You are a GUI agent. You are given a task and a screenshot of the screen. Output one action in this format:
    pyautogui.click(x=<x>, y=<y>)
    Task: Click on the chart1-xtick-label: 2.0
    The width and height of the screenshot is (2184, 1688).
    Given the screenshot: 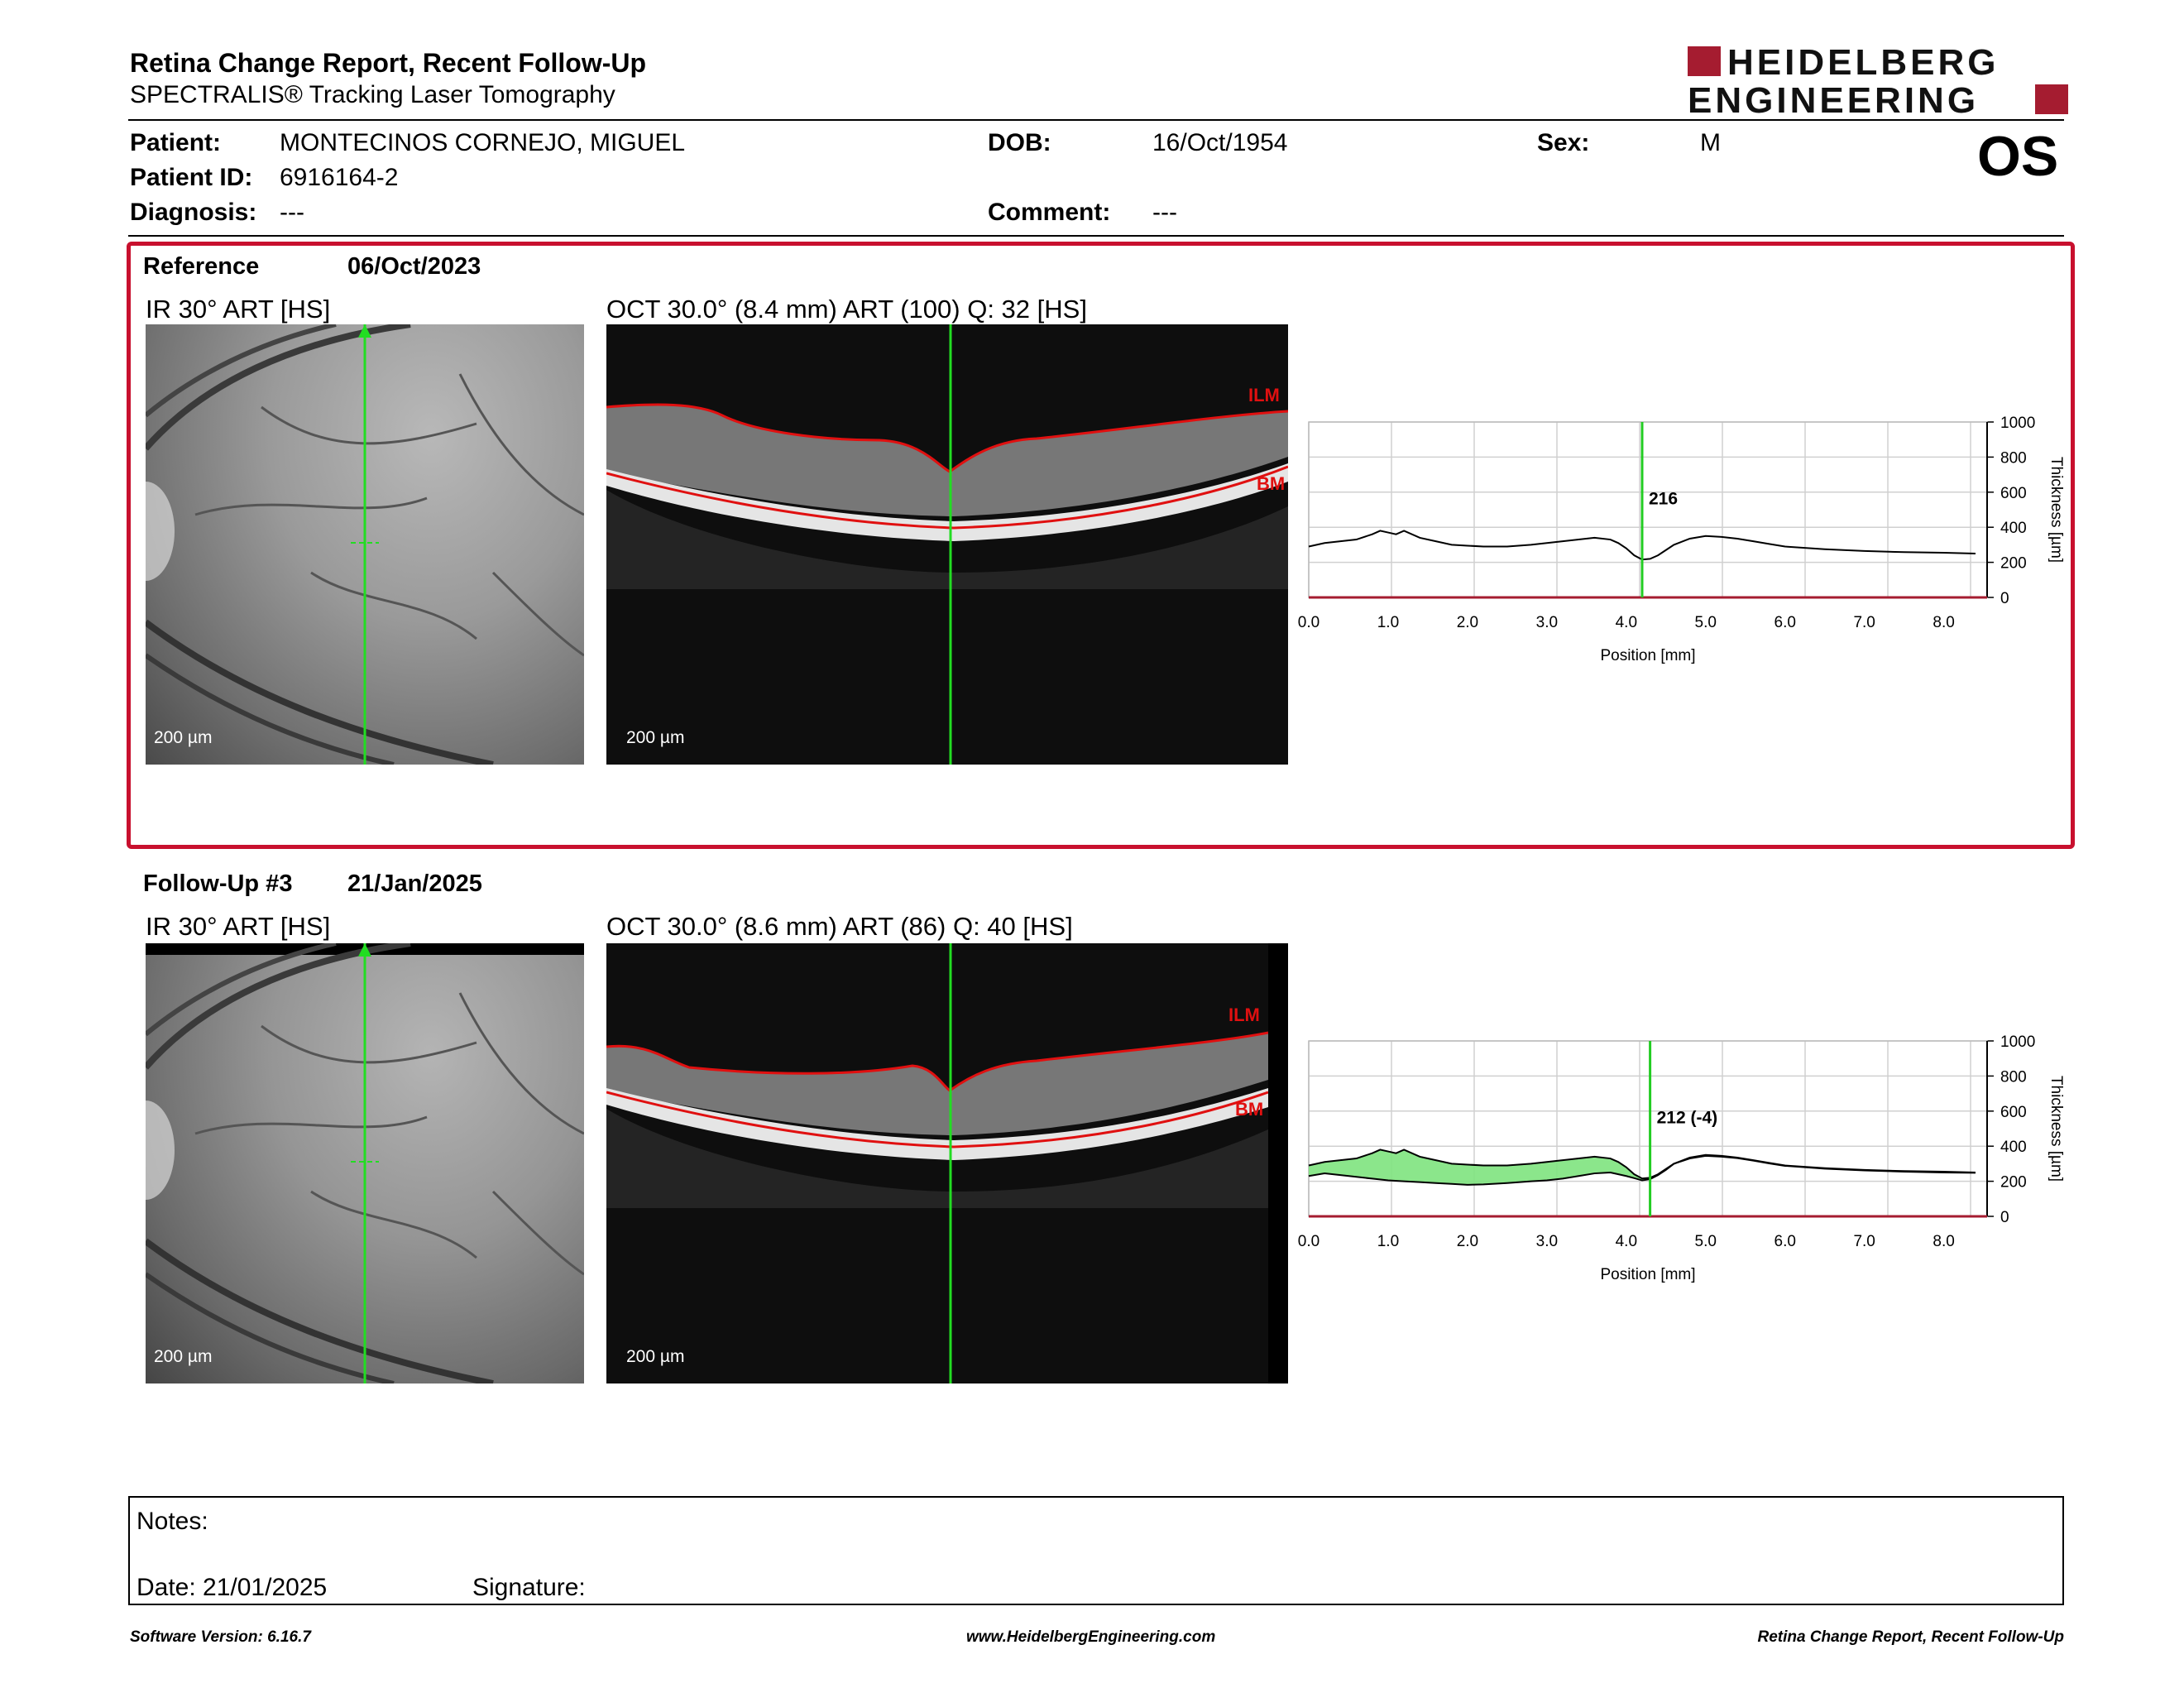 What is the action you would take?
    pyautogui.click(x=1467, y=1241)
    